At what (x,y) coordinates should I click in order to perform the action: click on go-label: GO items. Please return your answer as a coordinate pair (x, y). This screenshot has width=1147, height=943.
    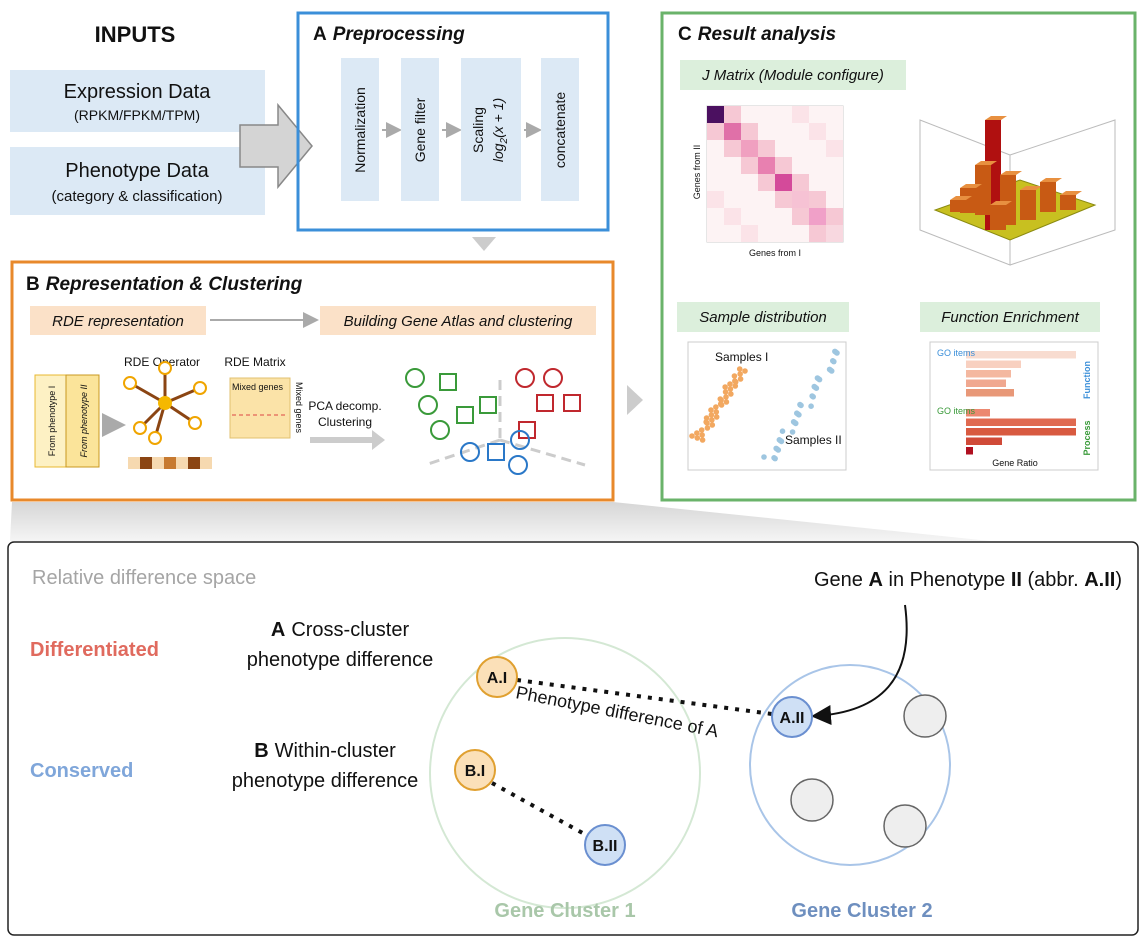
    Looking at the image, I should click on (956, 411).